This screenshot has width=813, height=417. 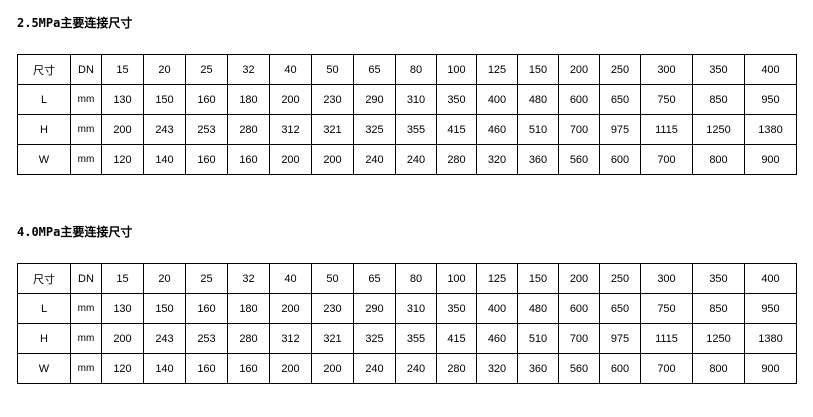 What do you see at coordinates (44, 159) in the screenshot?
I see `table-cell: W` at bounding box center [44, 159].